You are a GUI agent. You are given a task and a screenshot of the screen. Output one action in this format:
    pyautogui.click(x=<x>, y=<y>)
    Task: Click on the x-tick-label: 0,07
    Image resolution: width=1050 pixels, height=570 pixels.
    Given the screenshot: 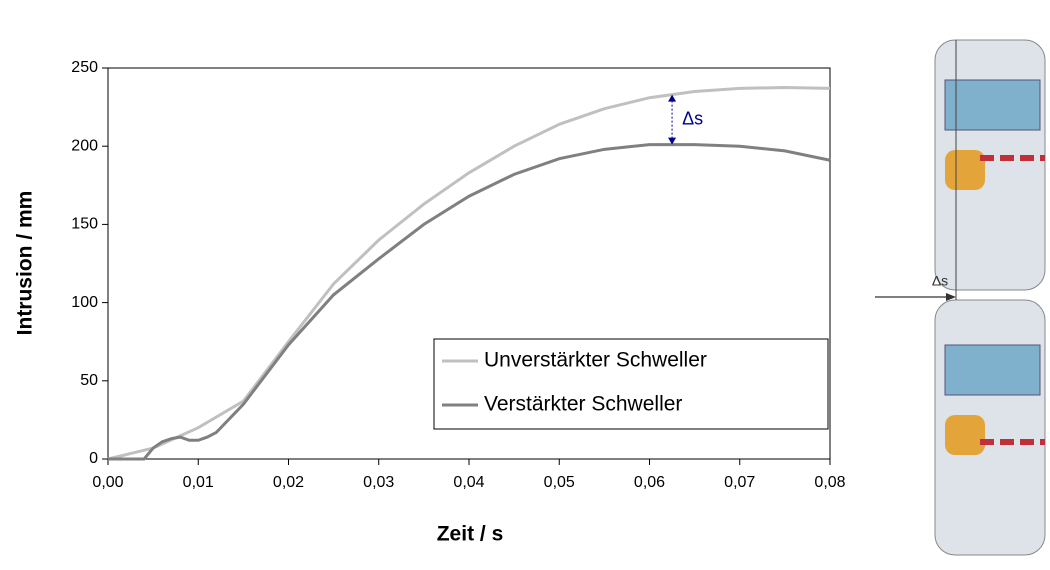 What is the action you would take?
    pyautogui.click(x=739, y=482)
    